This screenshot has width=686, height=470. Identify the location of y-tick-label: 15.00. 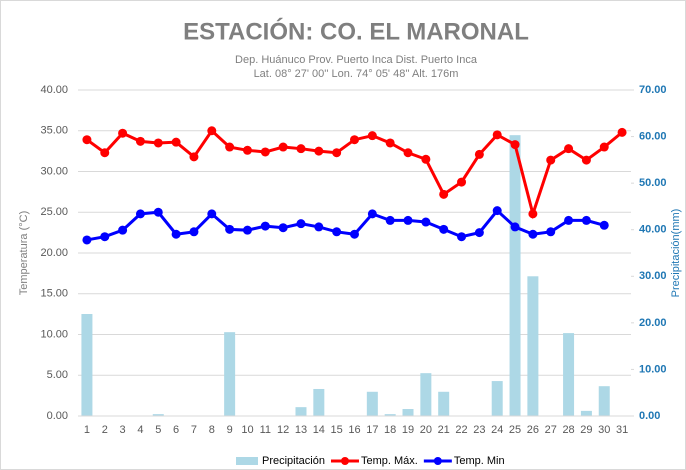
(54, 294).